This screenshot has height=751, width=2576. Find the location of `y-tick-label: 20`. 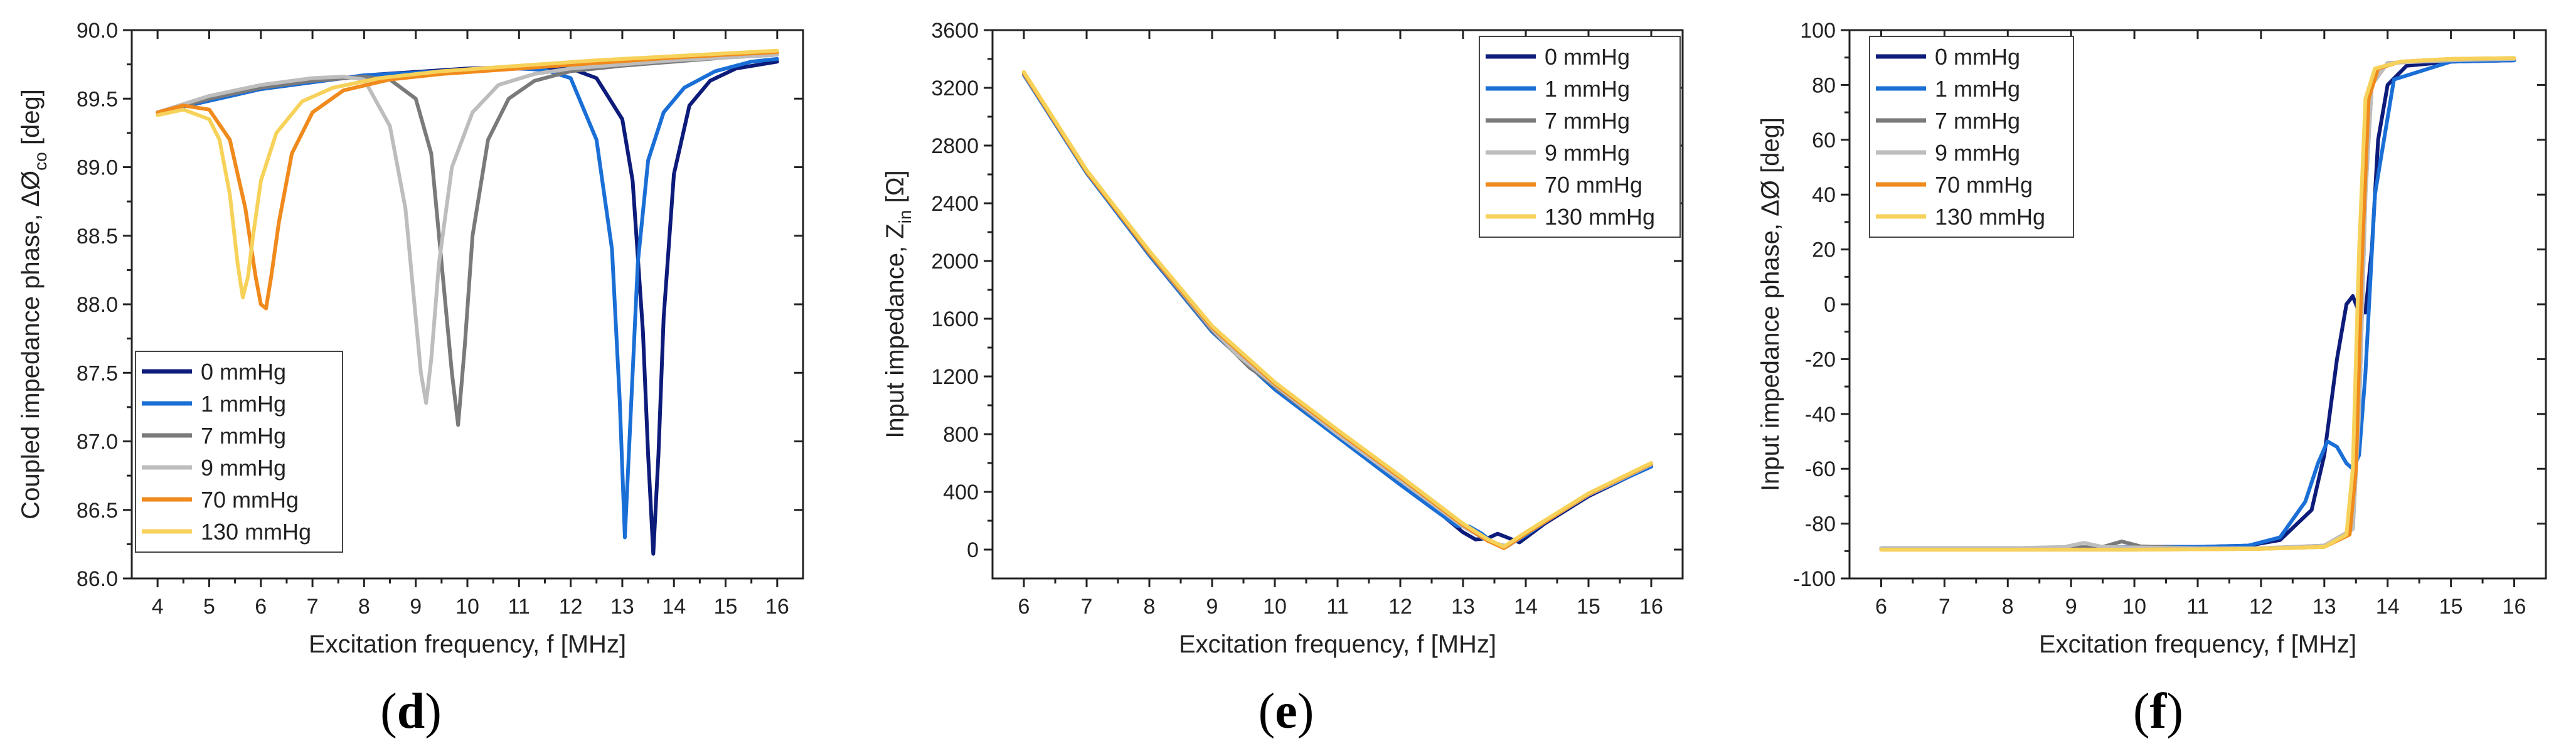

y-tick-label: 20 is located at coordinates (1824, 250).